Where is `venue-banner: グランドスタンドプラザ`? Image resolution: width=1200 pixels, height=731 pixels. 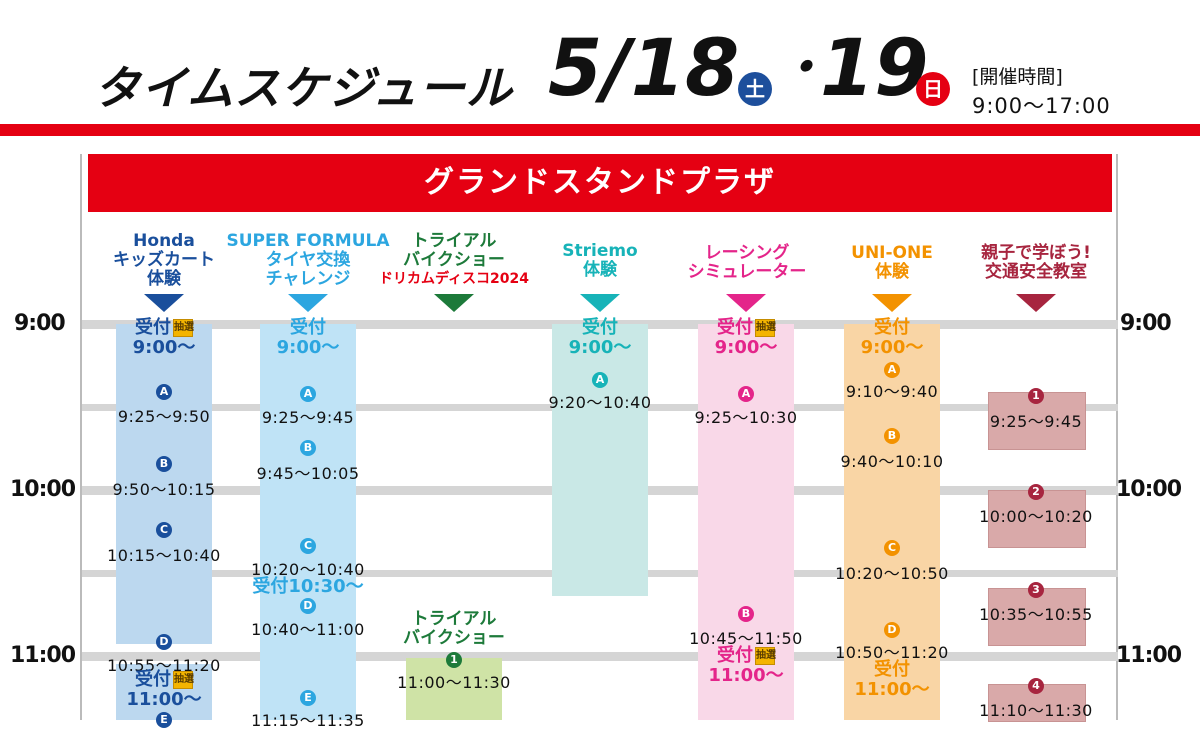 venue-banner: グランドスタンドプラザ is located at coordinates (600, 183).